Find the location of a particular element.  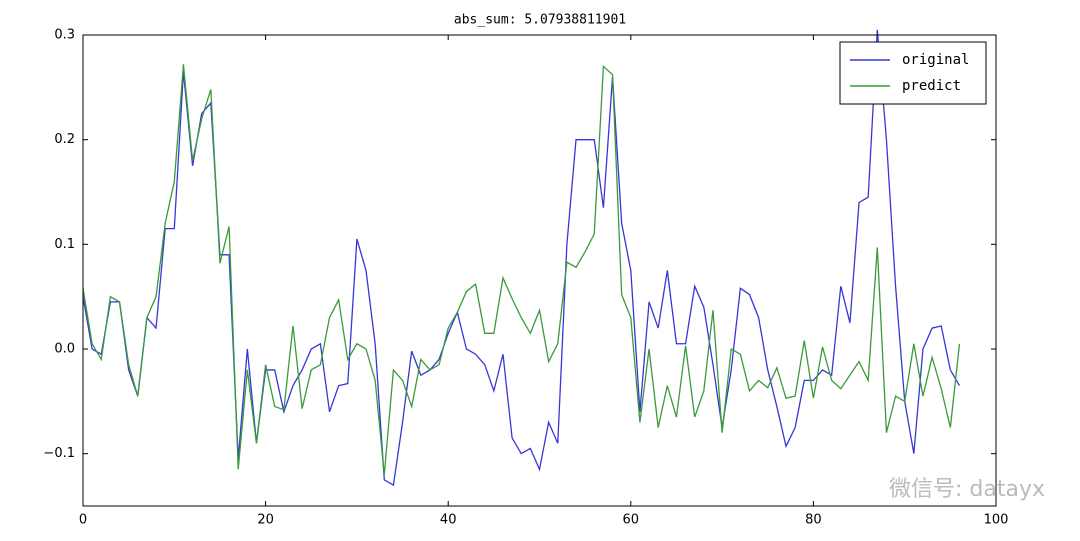

x-tick-label: 80 is located at coordinates (813, 520).